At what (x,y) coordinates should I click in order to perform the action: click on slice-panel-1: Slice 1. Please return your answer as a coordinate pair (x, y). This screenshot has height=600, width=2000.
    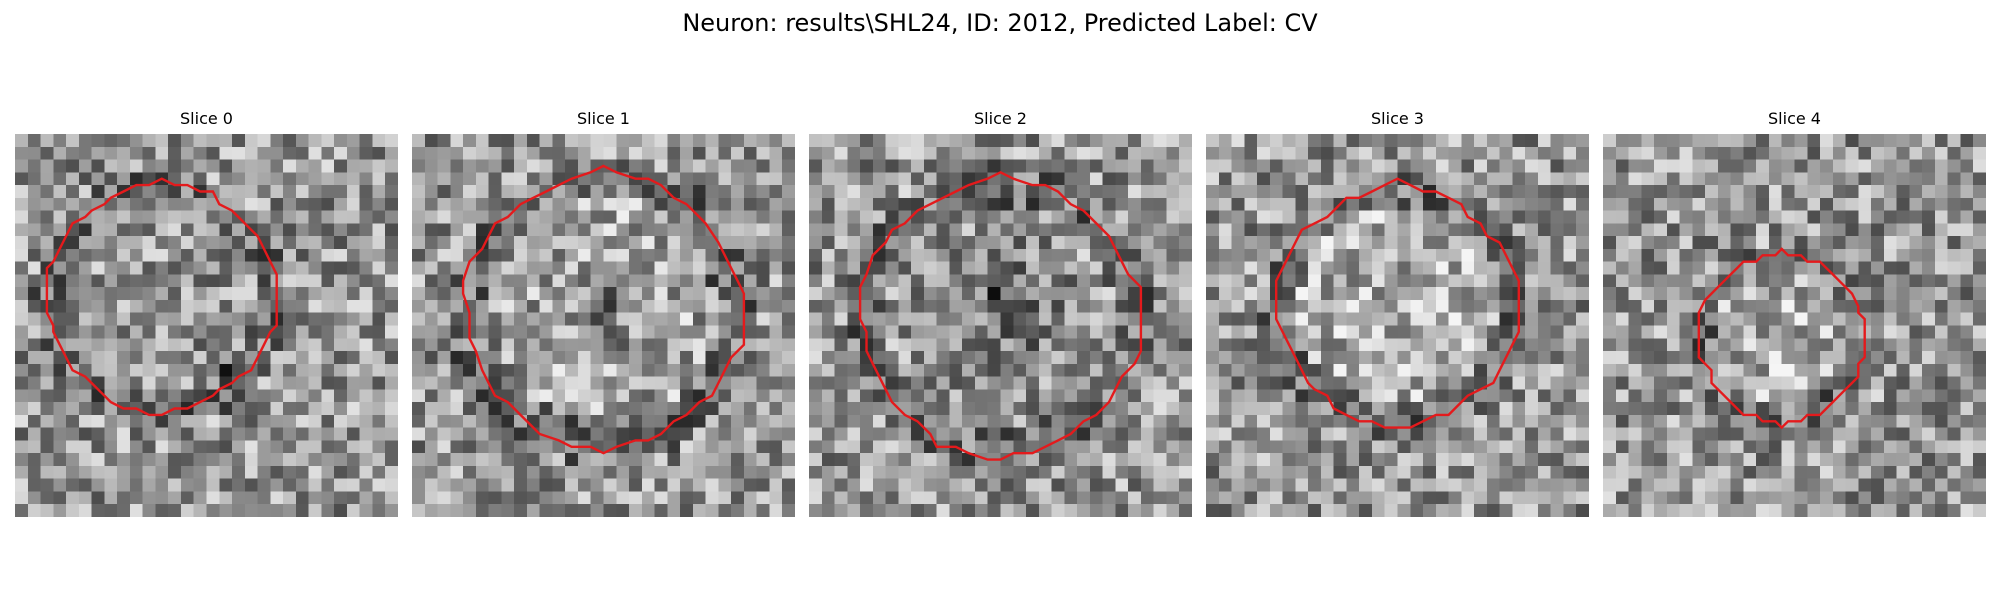
    Looking at the image, I should click on (603, 312).